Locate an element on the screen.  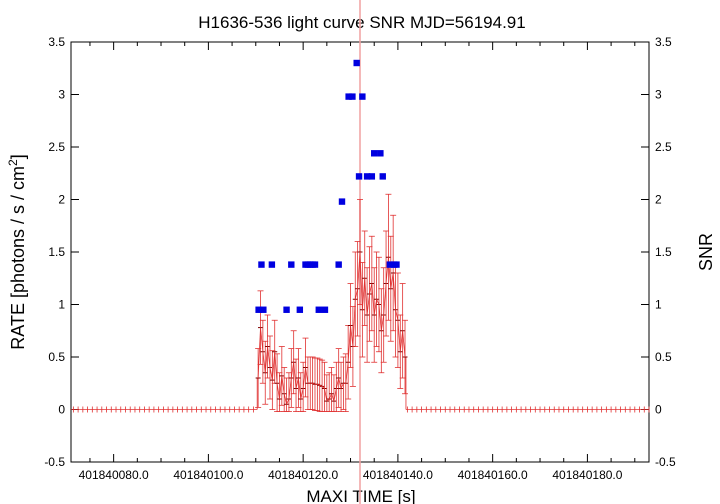
y-tick-label-right: 1.5 is located at coordinates (663, 252).